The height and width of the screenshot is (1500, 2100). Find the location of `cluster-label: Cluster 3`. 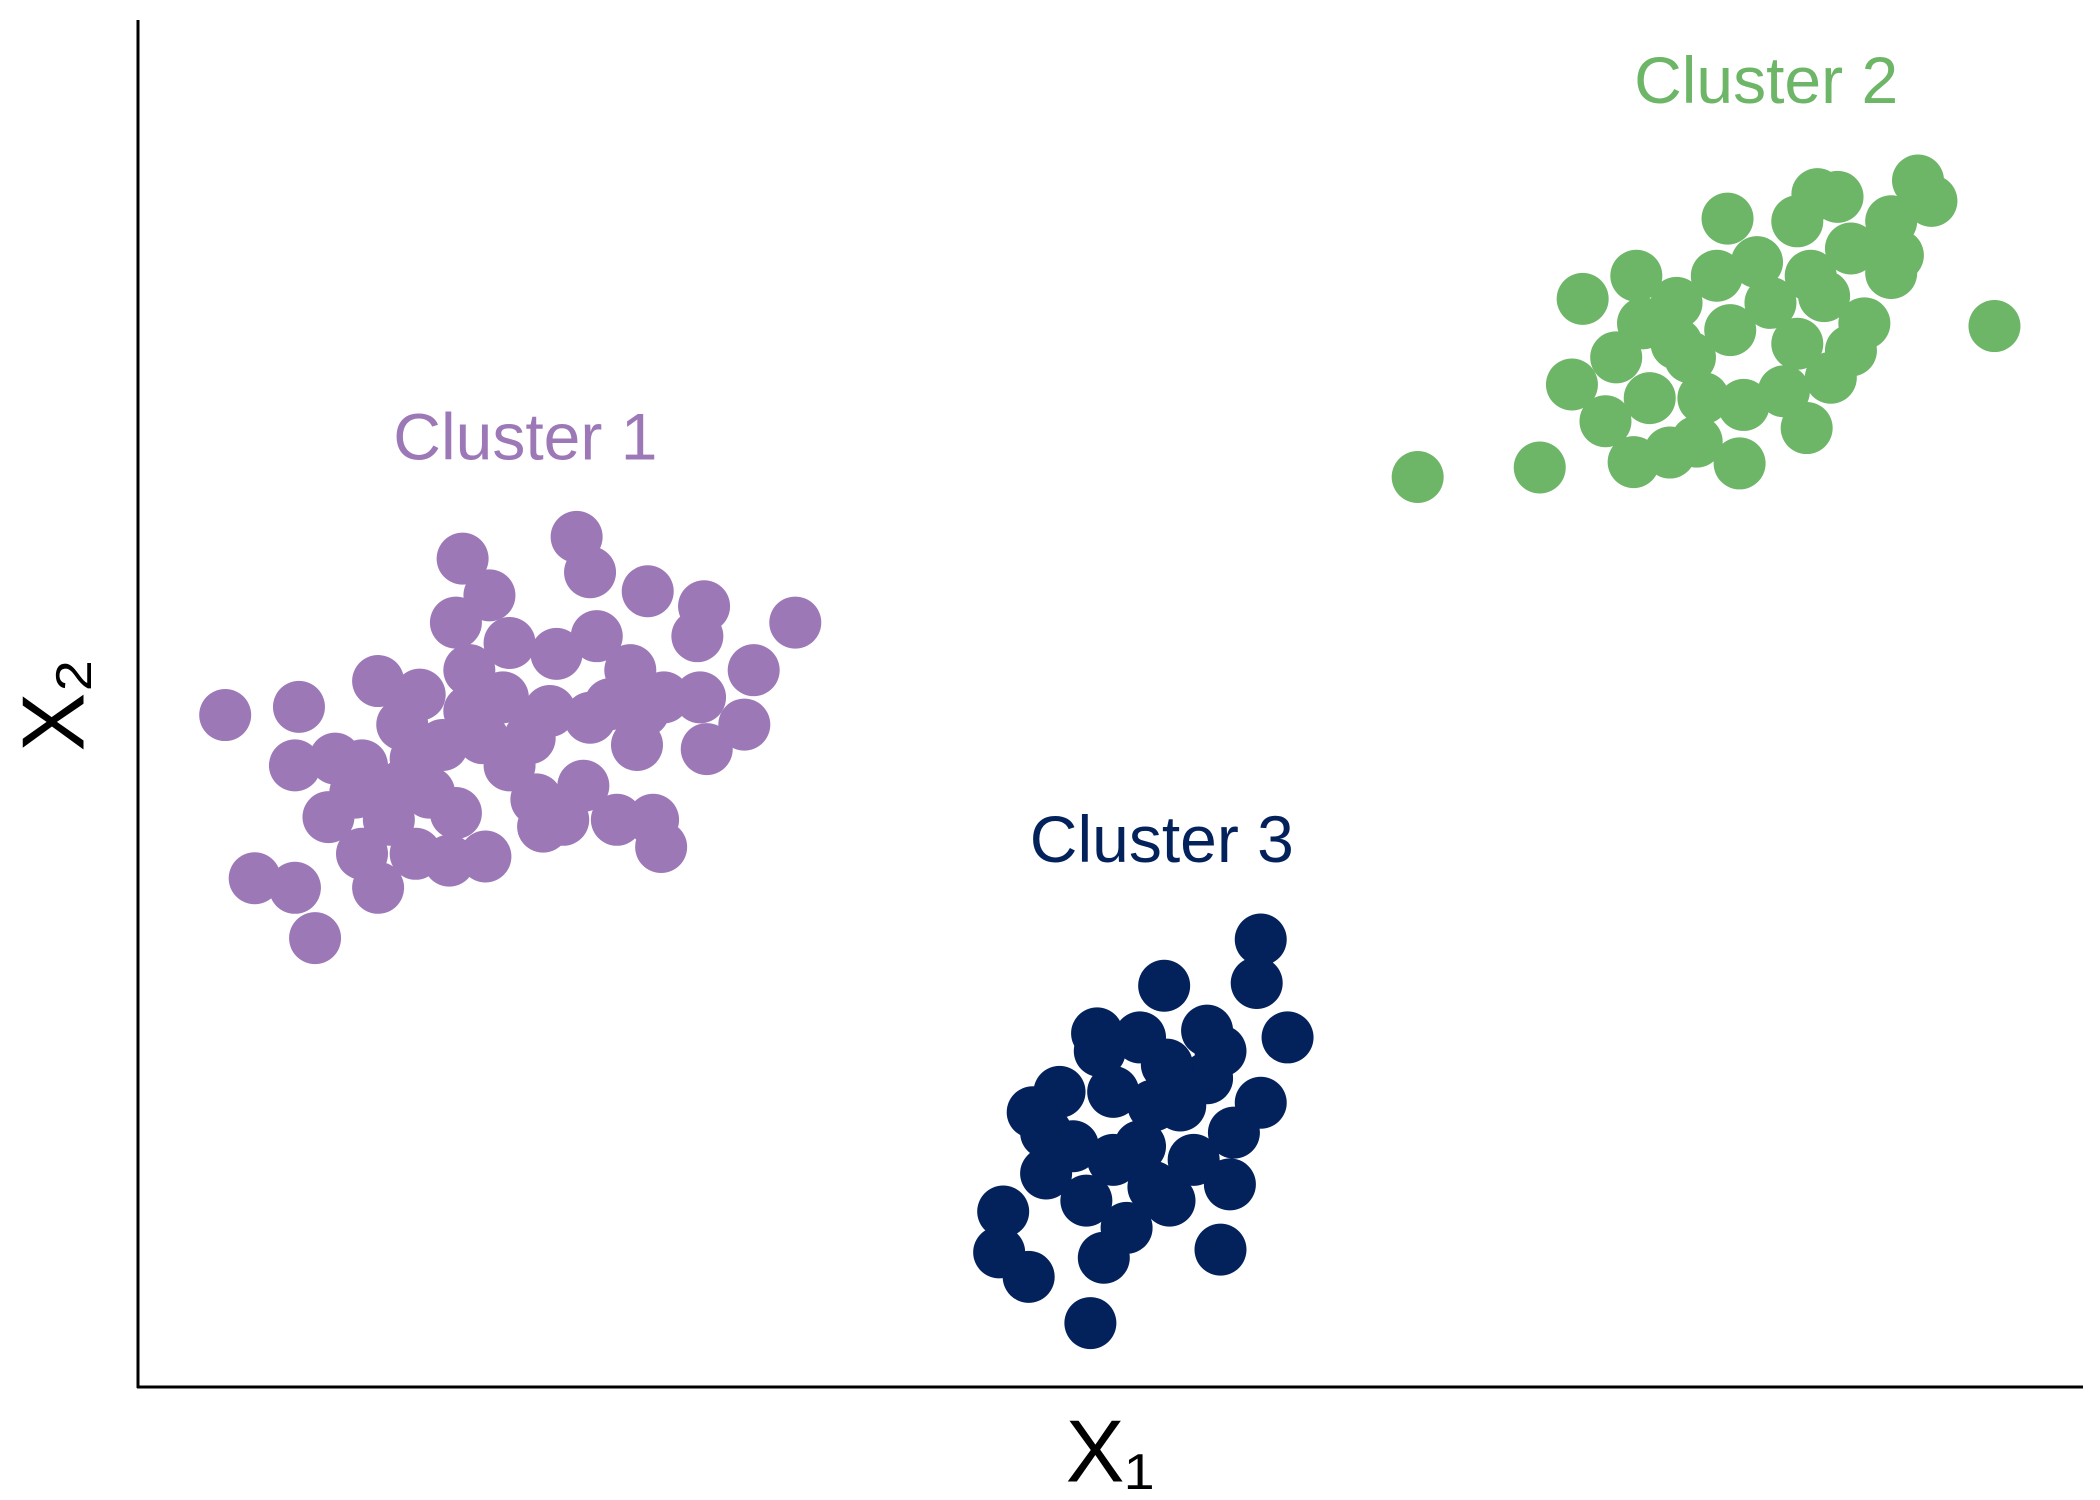

cluster-label: Cluster 3 is located at coordinates (1162, 839).